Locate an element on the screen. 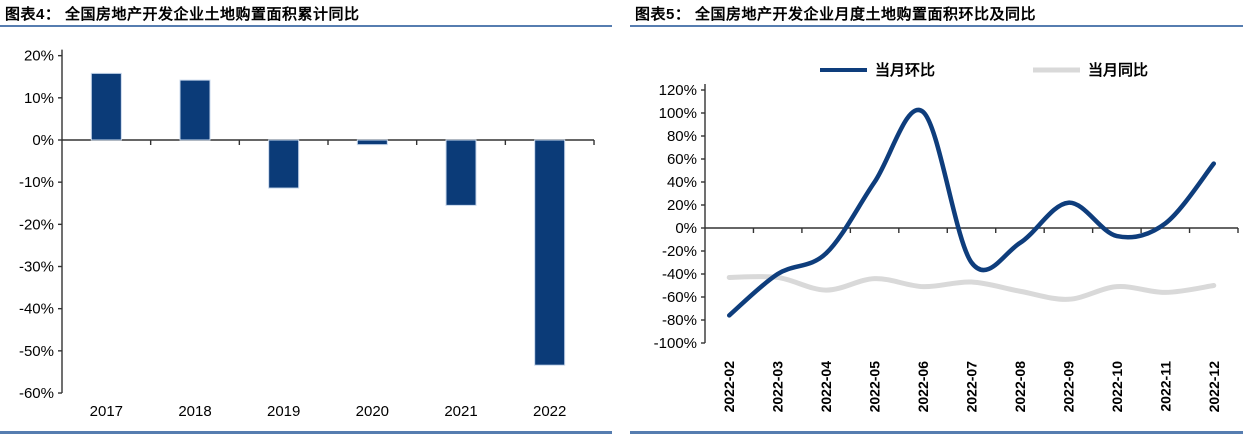  x-category-label: 2022-08 is located at coordinates (1020, 387).